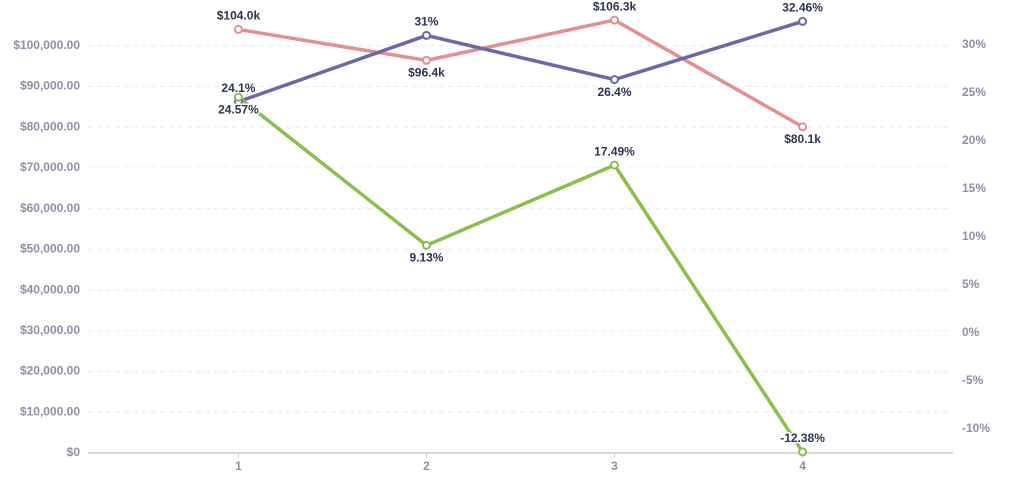 The image size is (1023, 485). I want to click on value-label: 9.13%, so click(426, 258).